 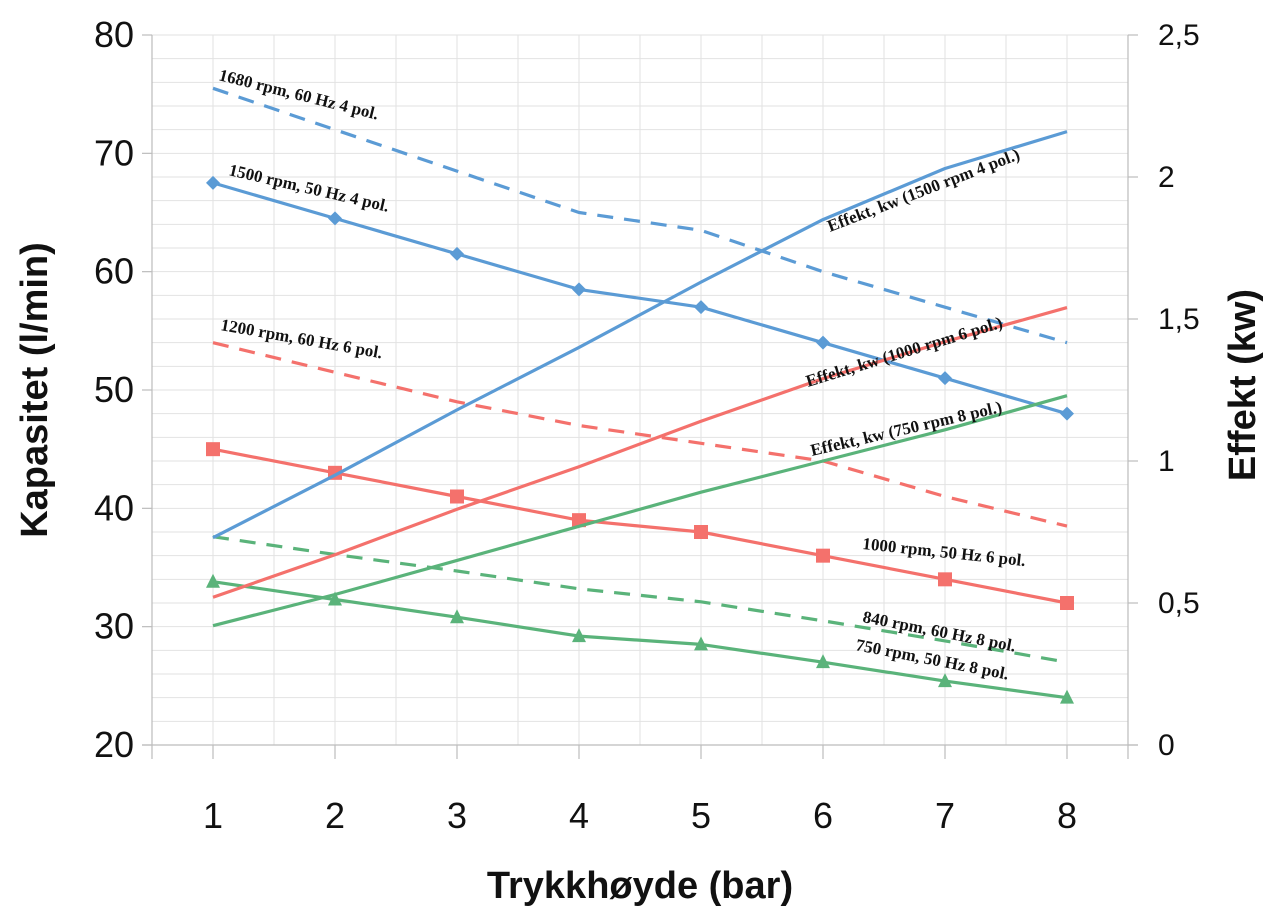 What do you see at coordinates (1243, 385) in the screenshot?
I see `y2-axis-title: Effekt (kw)` at bounding box center [1243, 385].